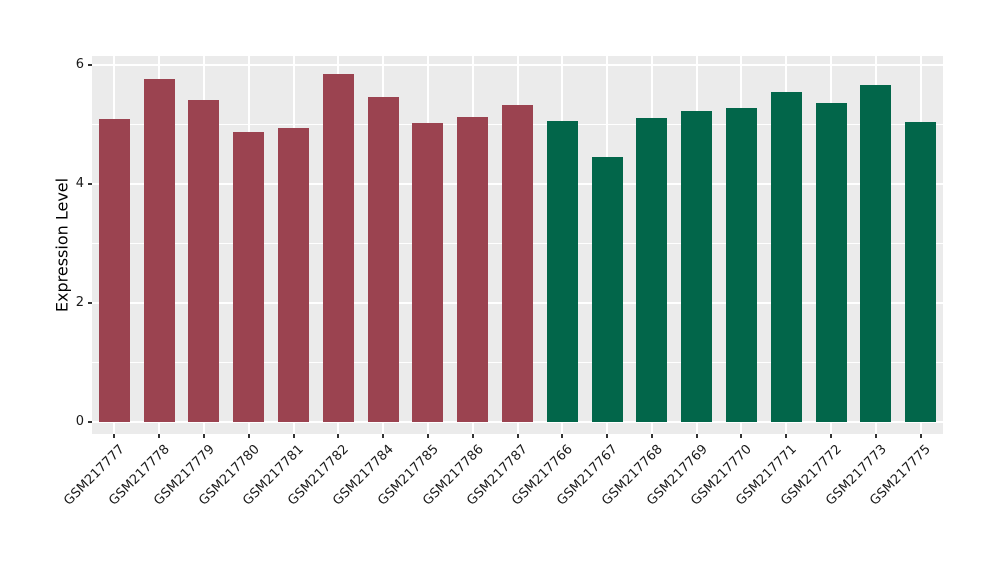  What do you see at coordinates (383, 259) in the screenshot?
I see `bar-GSM217784` at bounding box center [383, 259].